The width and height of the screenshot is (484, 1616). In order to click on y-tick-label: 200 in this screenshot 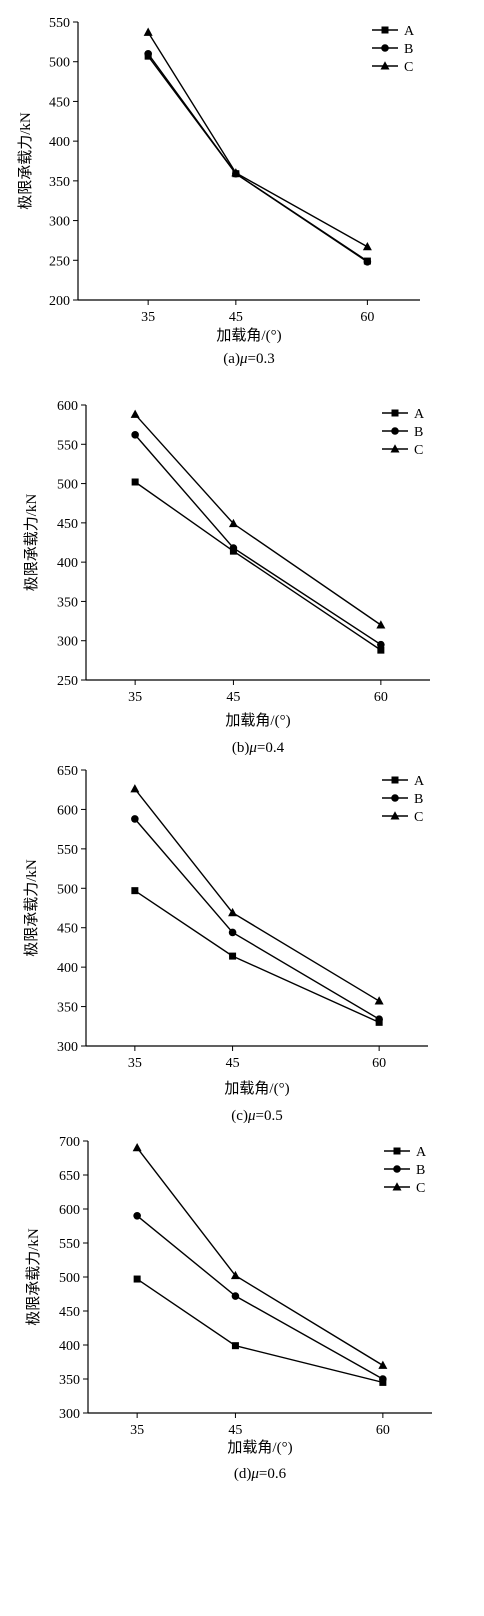, I will do `click(59, 301)`.